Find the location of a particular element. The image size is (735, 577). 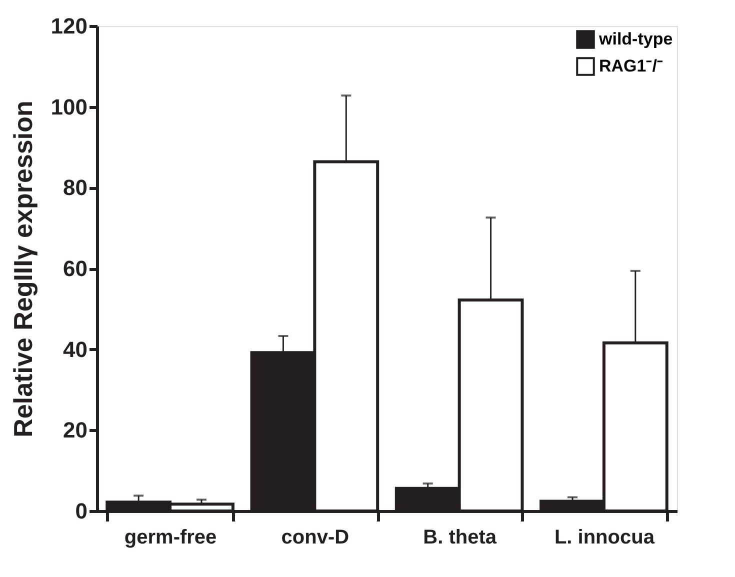

x-tick-label: L. innocua is located at coordinates (605, 537).